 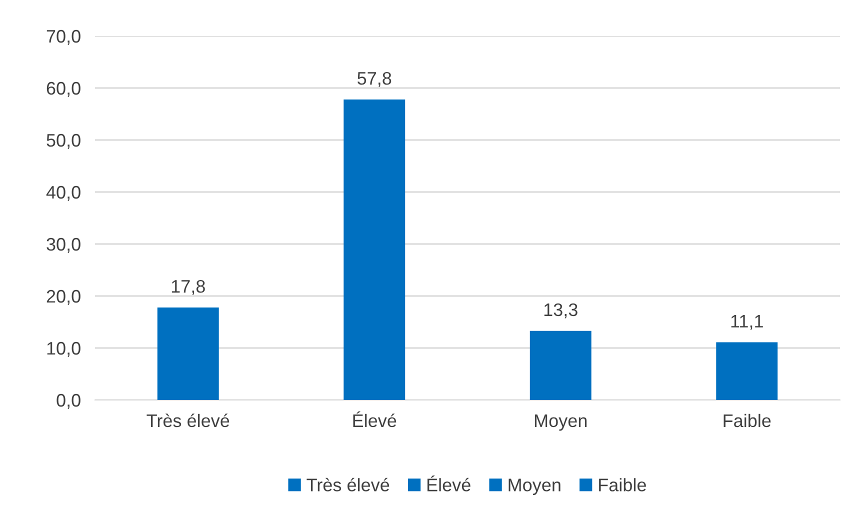 What do you see at coordinates (188, 421) in the screenshot?
I see `x-tick-label: Très élevé` at bounding box center [188, 421].